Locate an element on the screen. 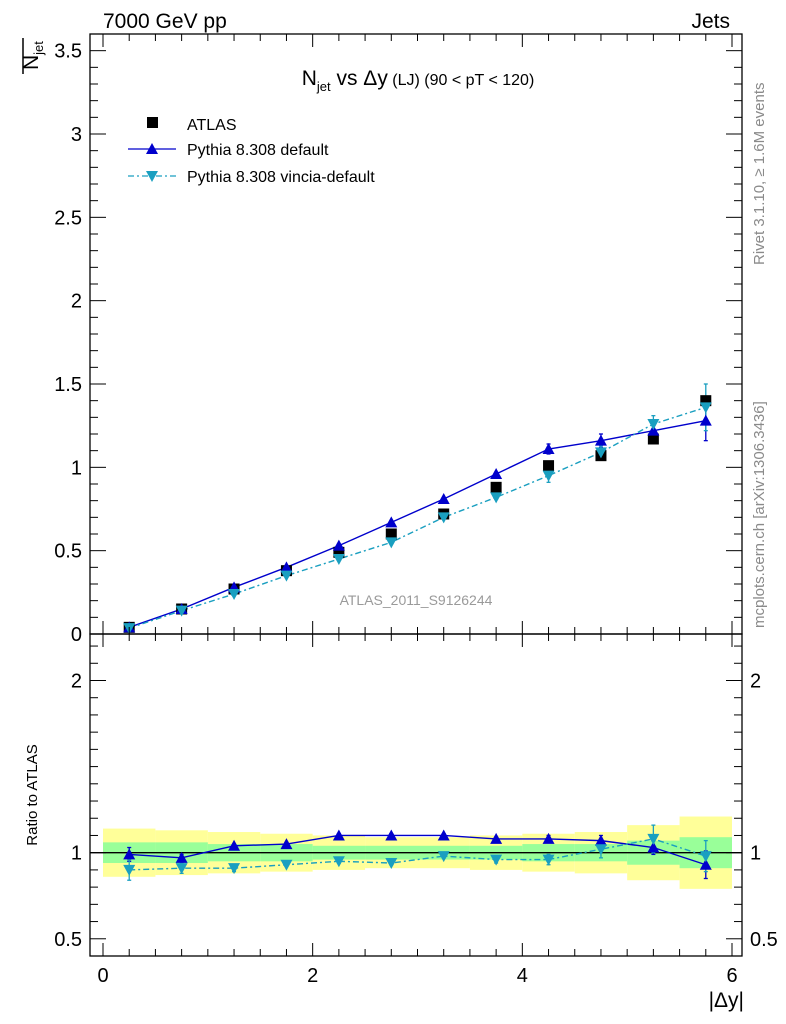  ratio-y-tick-label-right: 2 is located at coordinates (755, 681).